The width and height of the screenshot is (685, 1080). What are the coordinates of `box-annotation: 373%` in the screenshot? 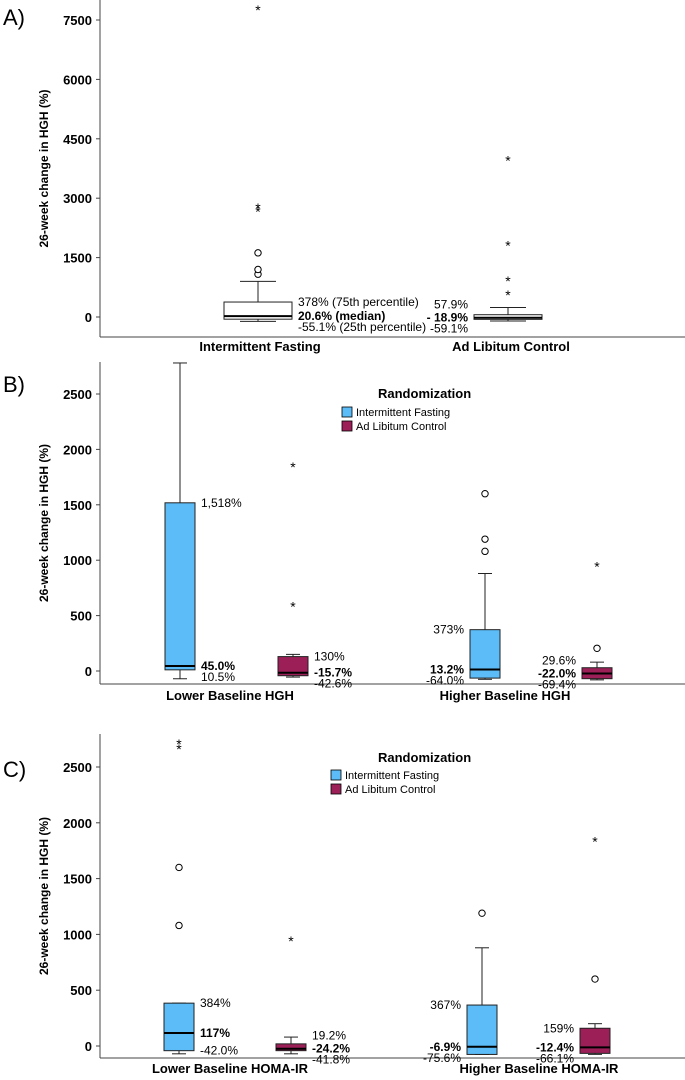 It's located at (448, 630).